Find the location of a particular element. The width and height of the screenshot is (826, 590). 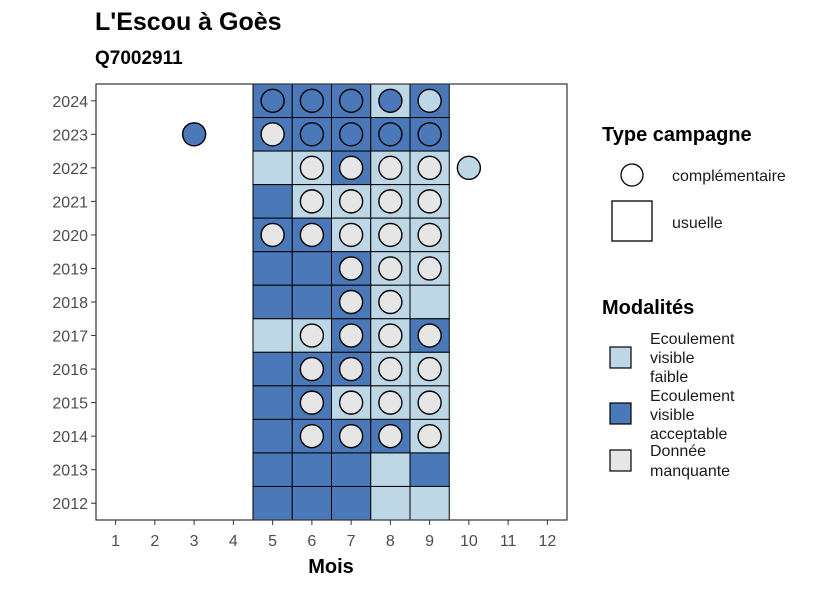

x-tick-label: 11 is located at coordinates (508, 541).